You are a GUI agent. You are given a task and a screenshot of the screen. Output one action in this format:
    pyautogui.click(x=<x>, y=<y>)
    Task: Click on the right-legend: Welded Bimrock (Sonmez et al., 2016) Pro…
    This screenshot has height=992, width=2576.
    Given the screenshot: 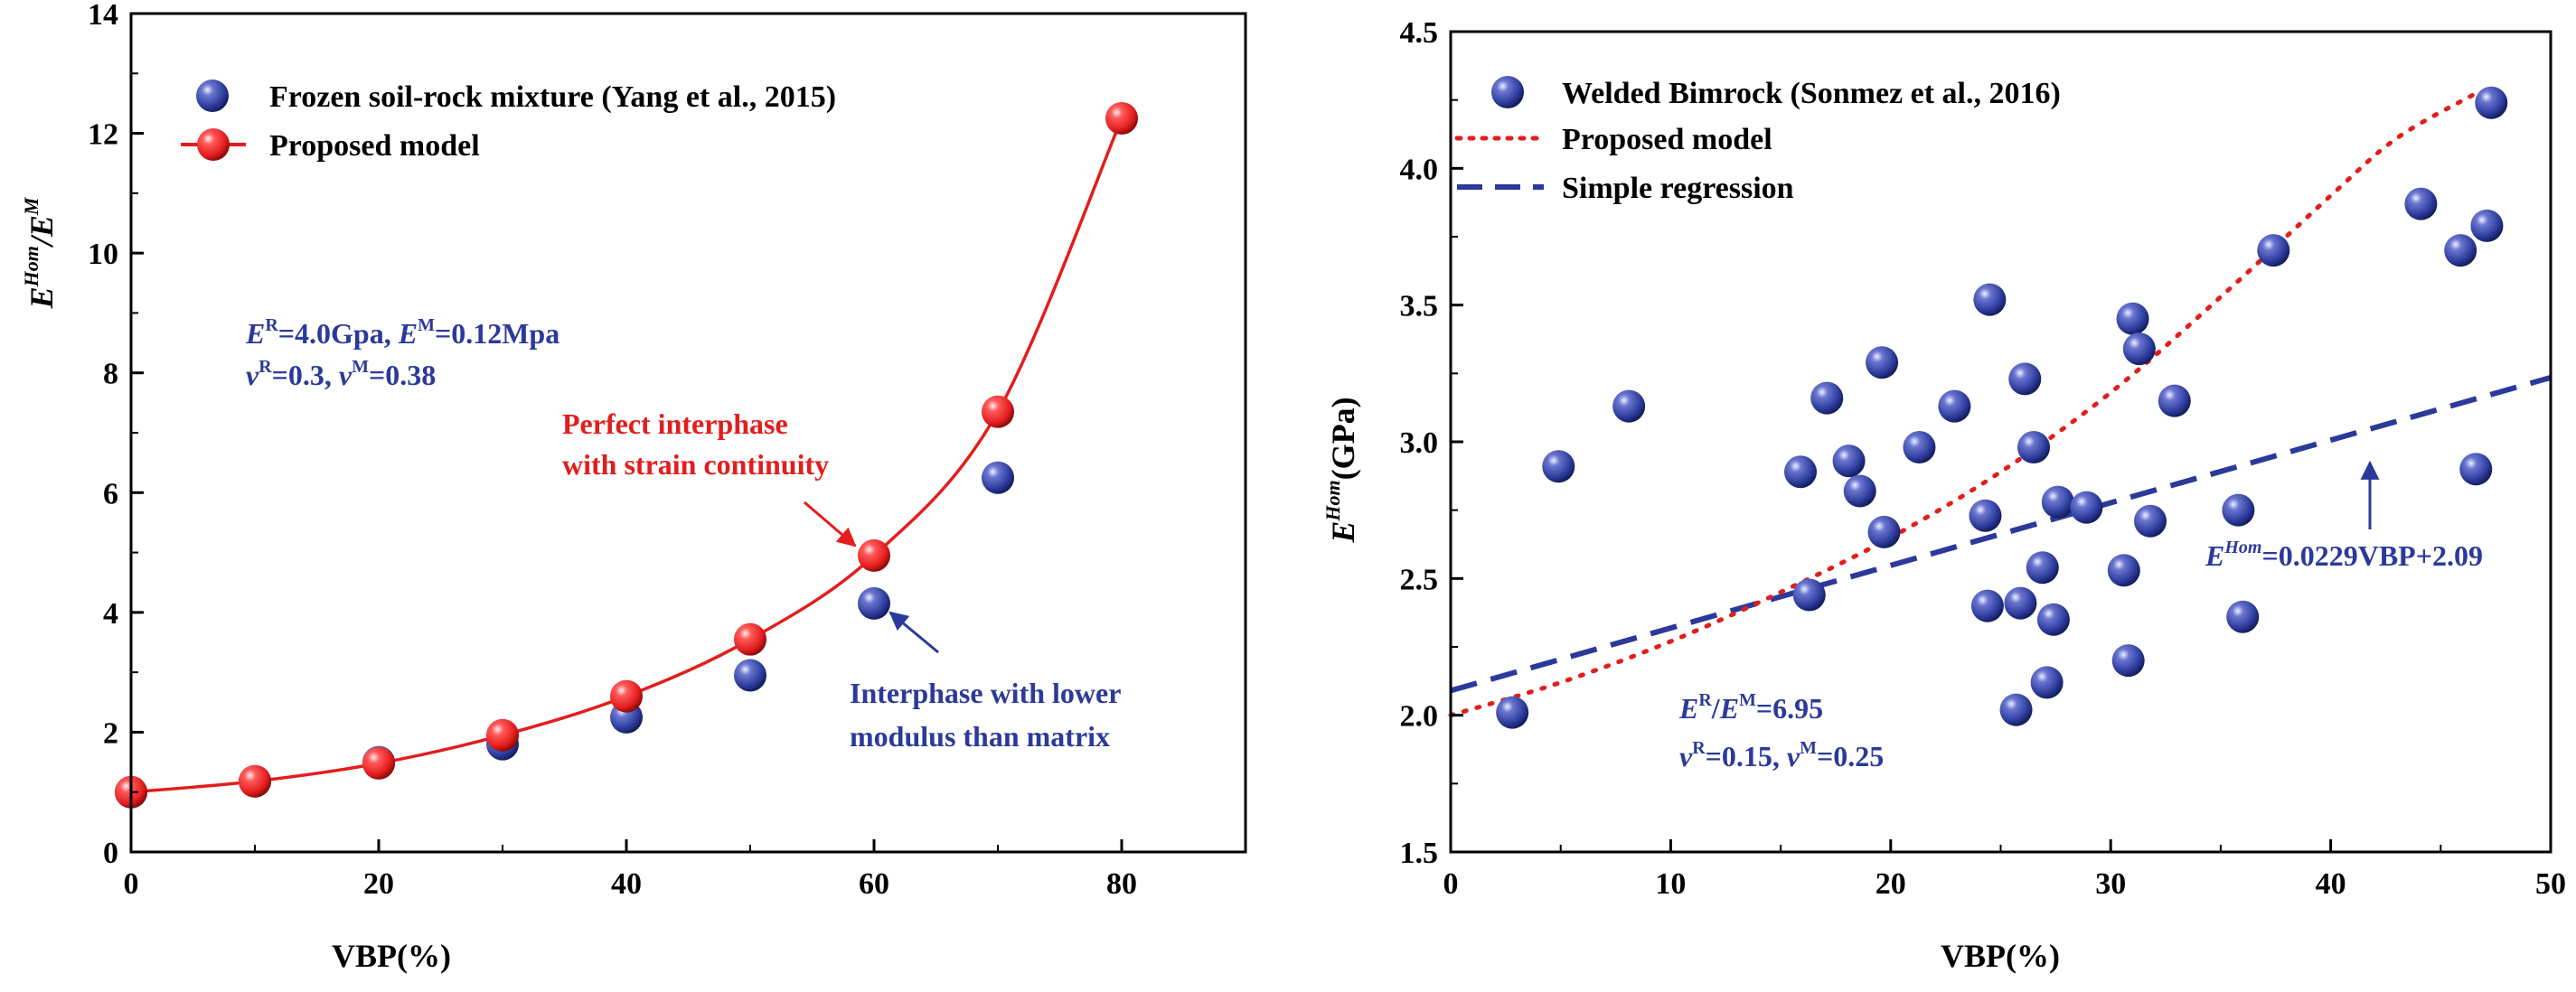 What is the action you would take?
    pyautogui.click(x=1757, y=141)
    